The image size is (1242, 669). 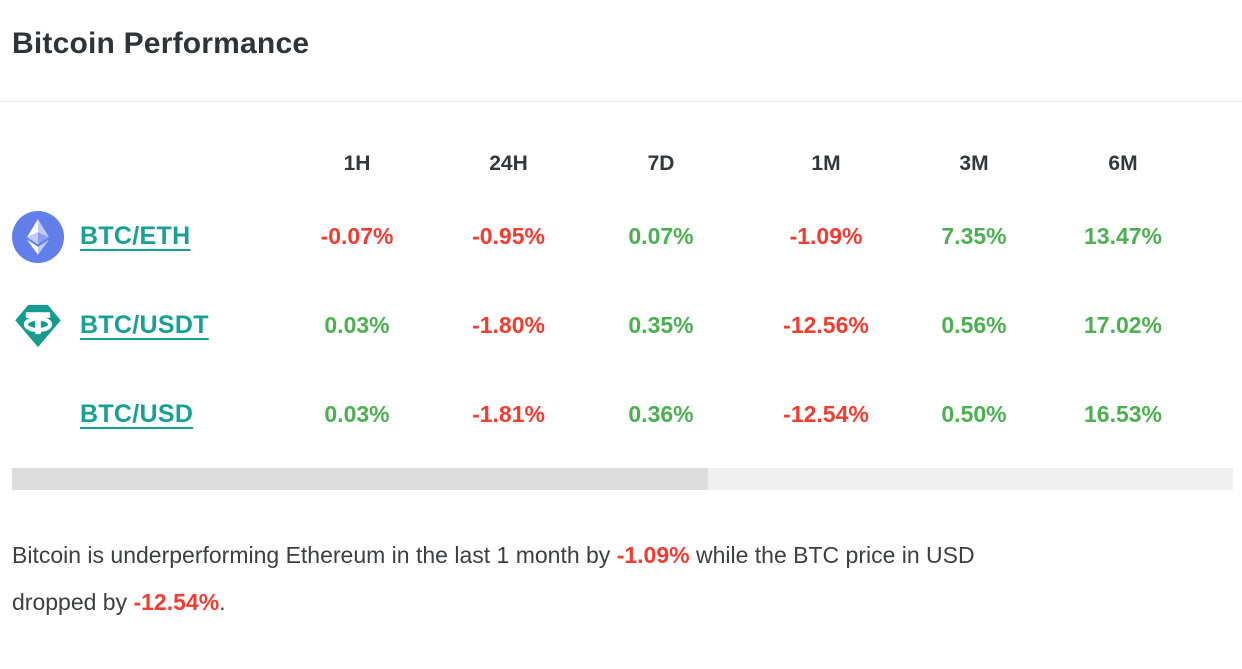 I want to click on percent-change-value: 13.47%, so click(x=1122, y=236).